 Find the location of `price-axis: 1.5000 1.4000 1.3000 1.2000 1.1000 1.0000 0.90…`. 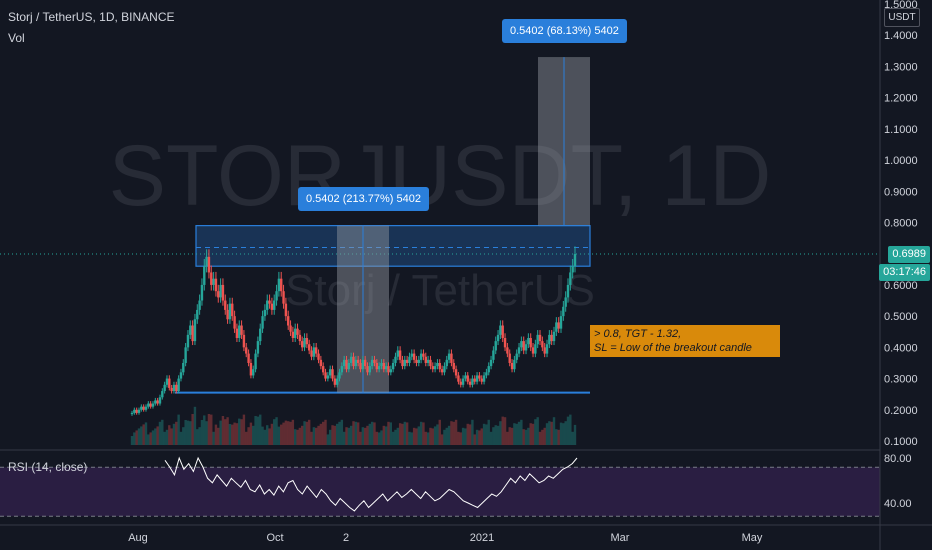

price-axis: 1.5000 1.4000 1.3000 1.2000 1.1000 1.0000 0.90… is located at coordinates (901, 224).